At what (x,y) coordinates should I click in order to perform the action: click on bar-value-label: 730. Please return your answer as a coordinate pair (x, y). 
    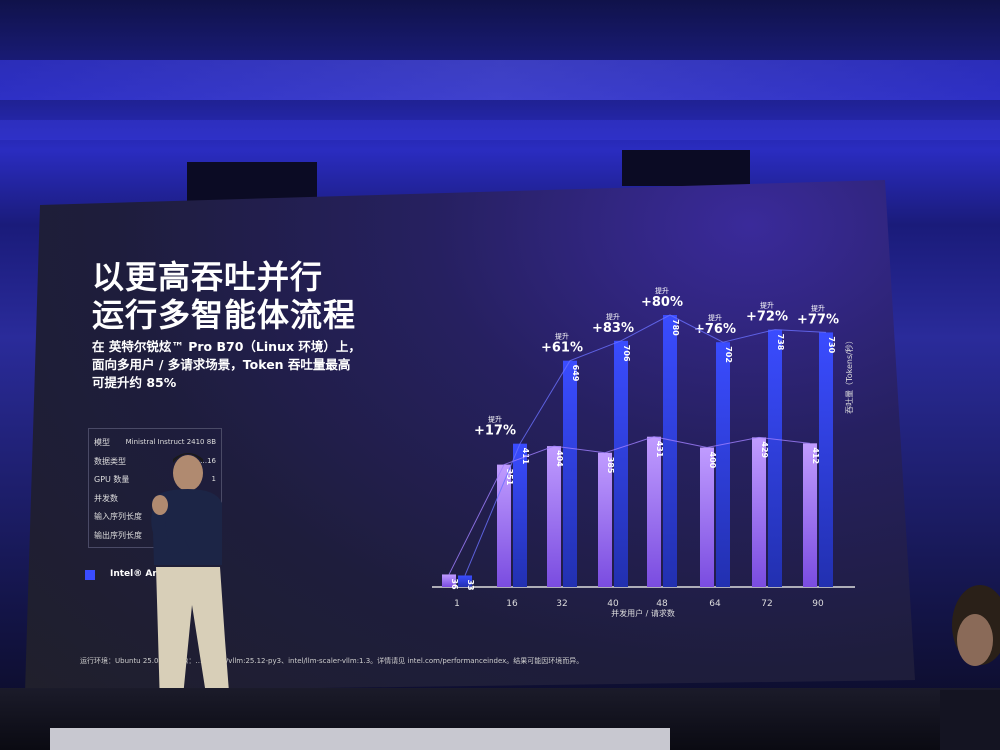
    Looking at the image, I should click on (831, 344).